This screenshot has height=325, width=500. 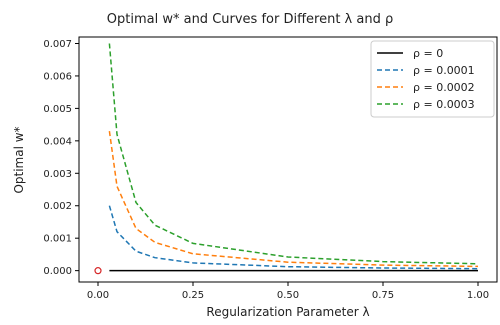 I want to click on y-tick-label: 0.003, so click(x=57, y=174).